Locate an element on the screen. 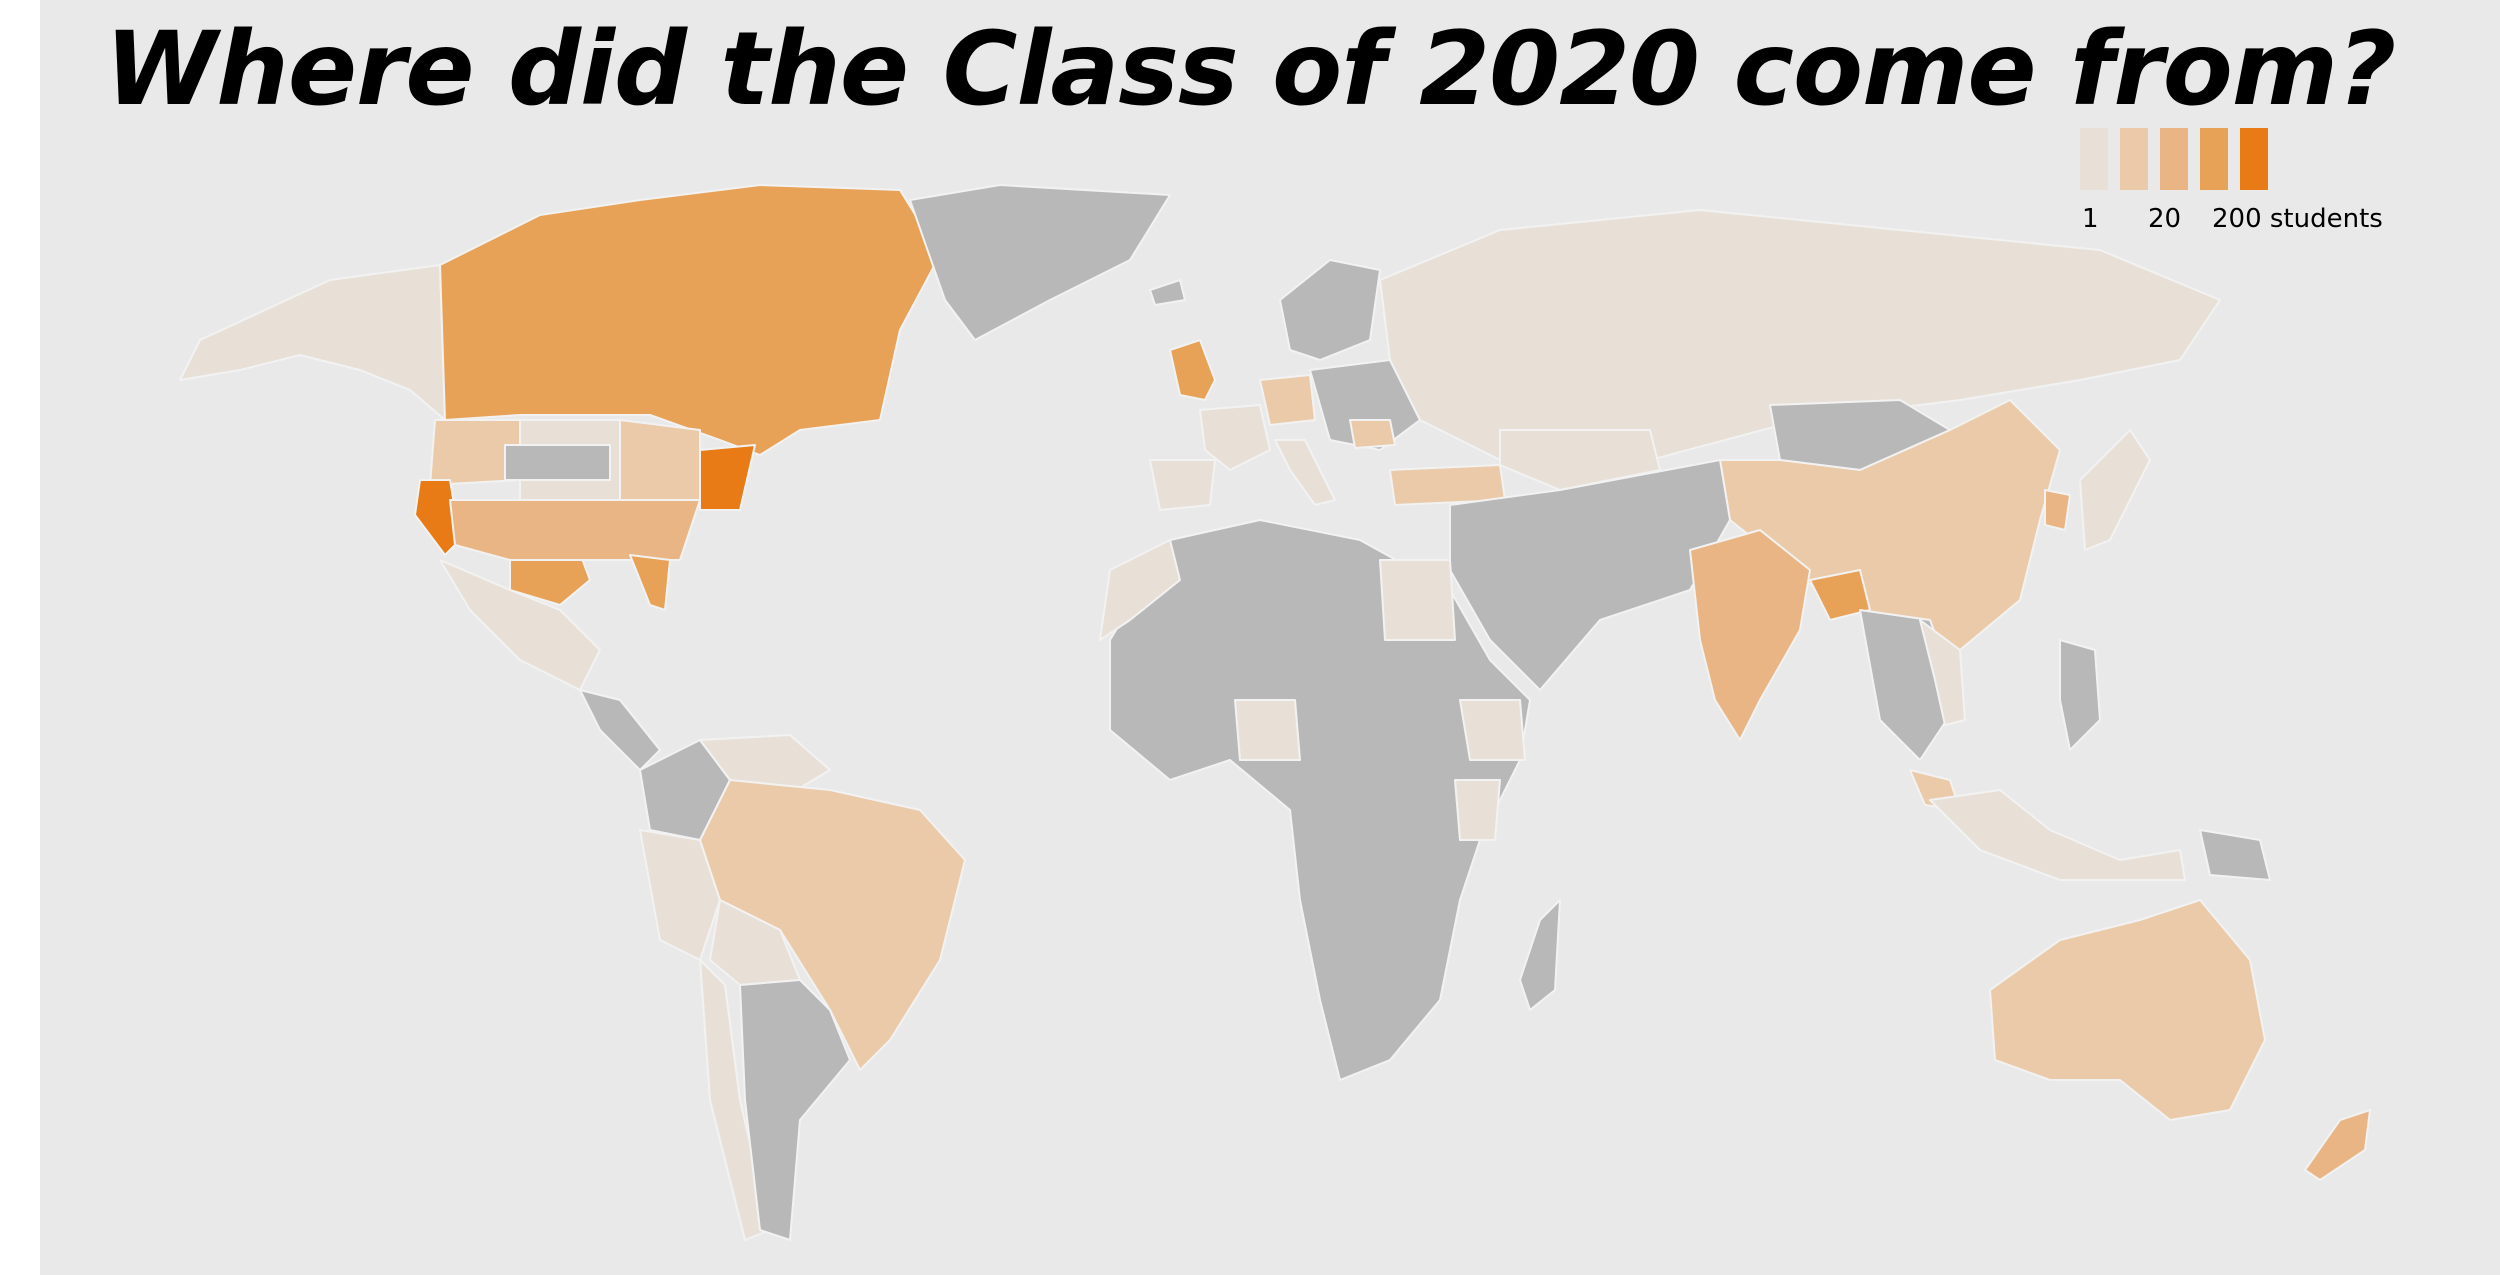 Image resolution: width=2500 pixels, height=1275 pixels. region-romania is located at coordinates (1372, 434).